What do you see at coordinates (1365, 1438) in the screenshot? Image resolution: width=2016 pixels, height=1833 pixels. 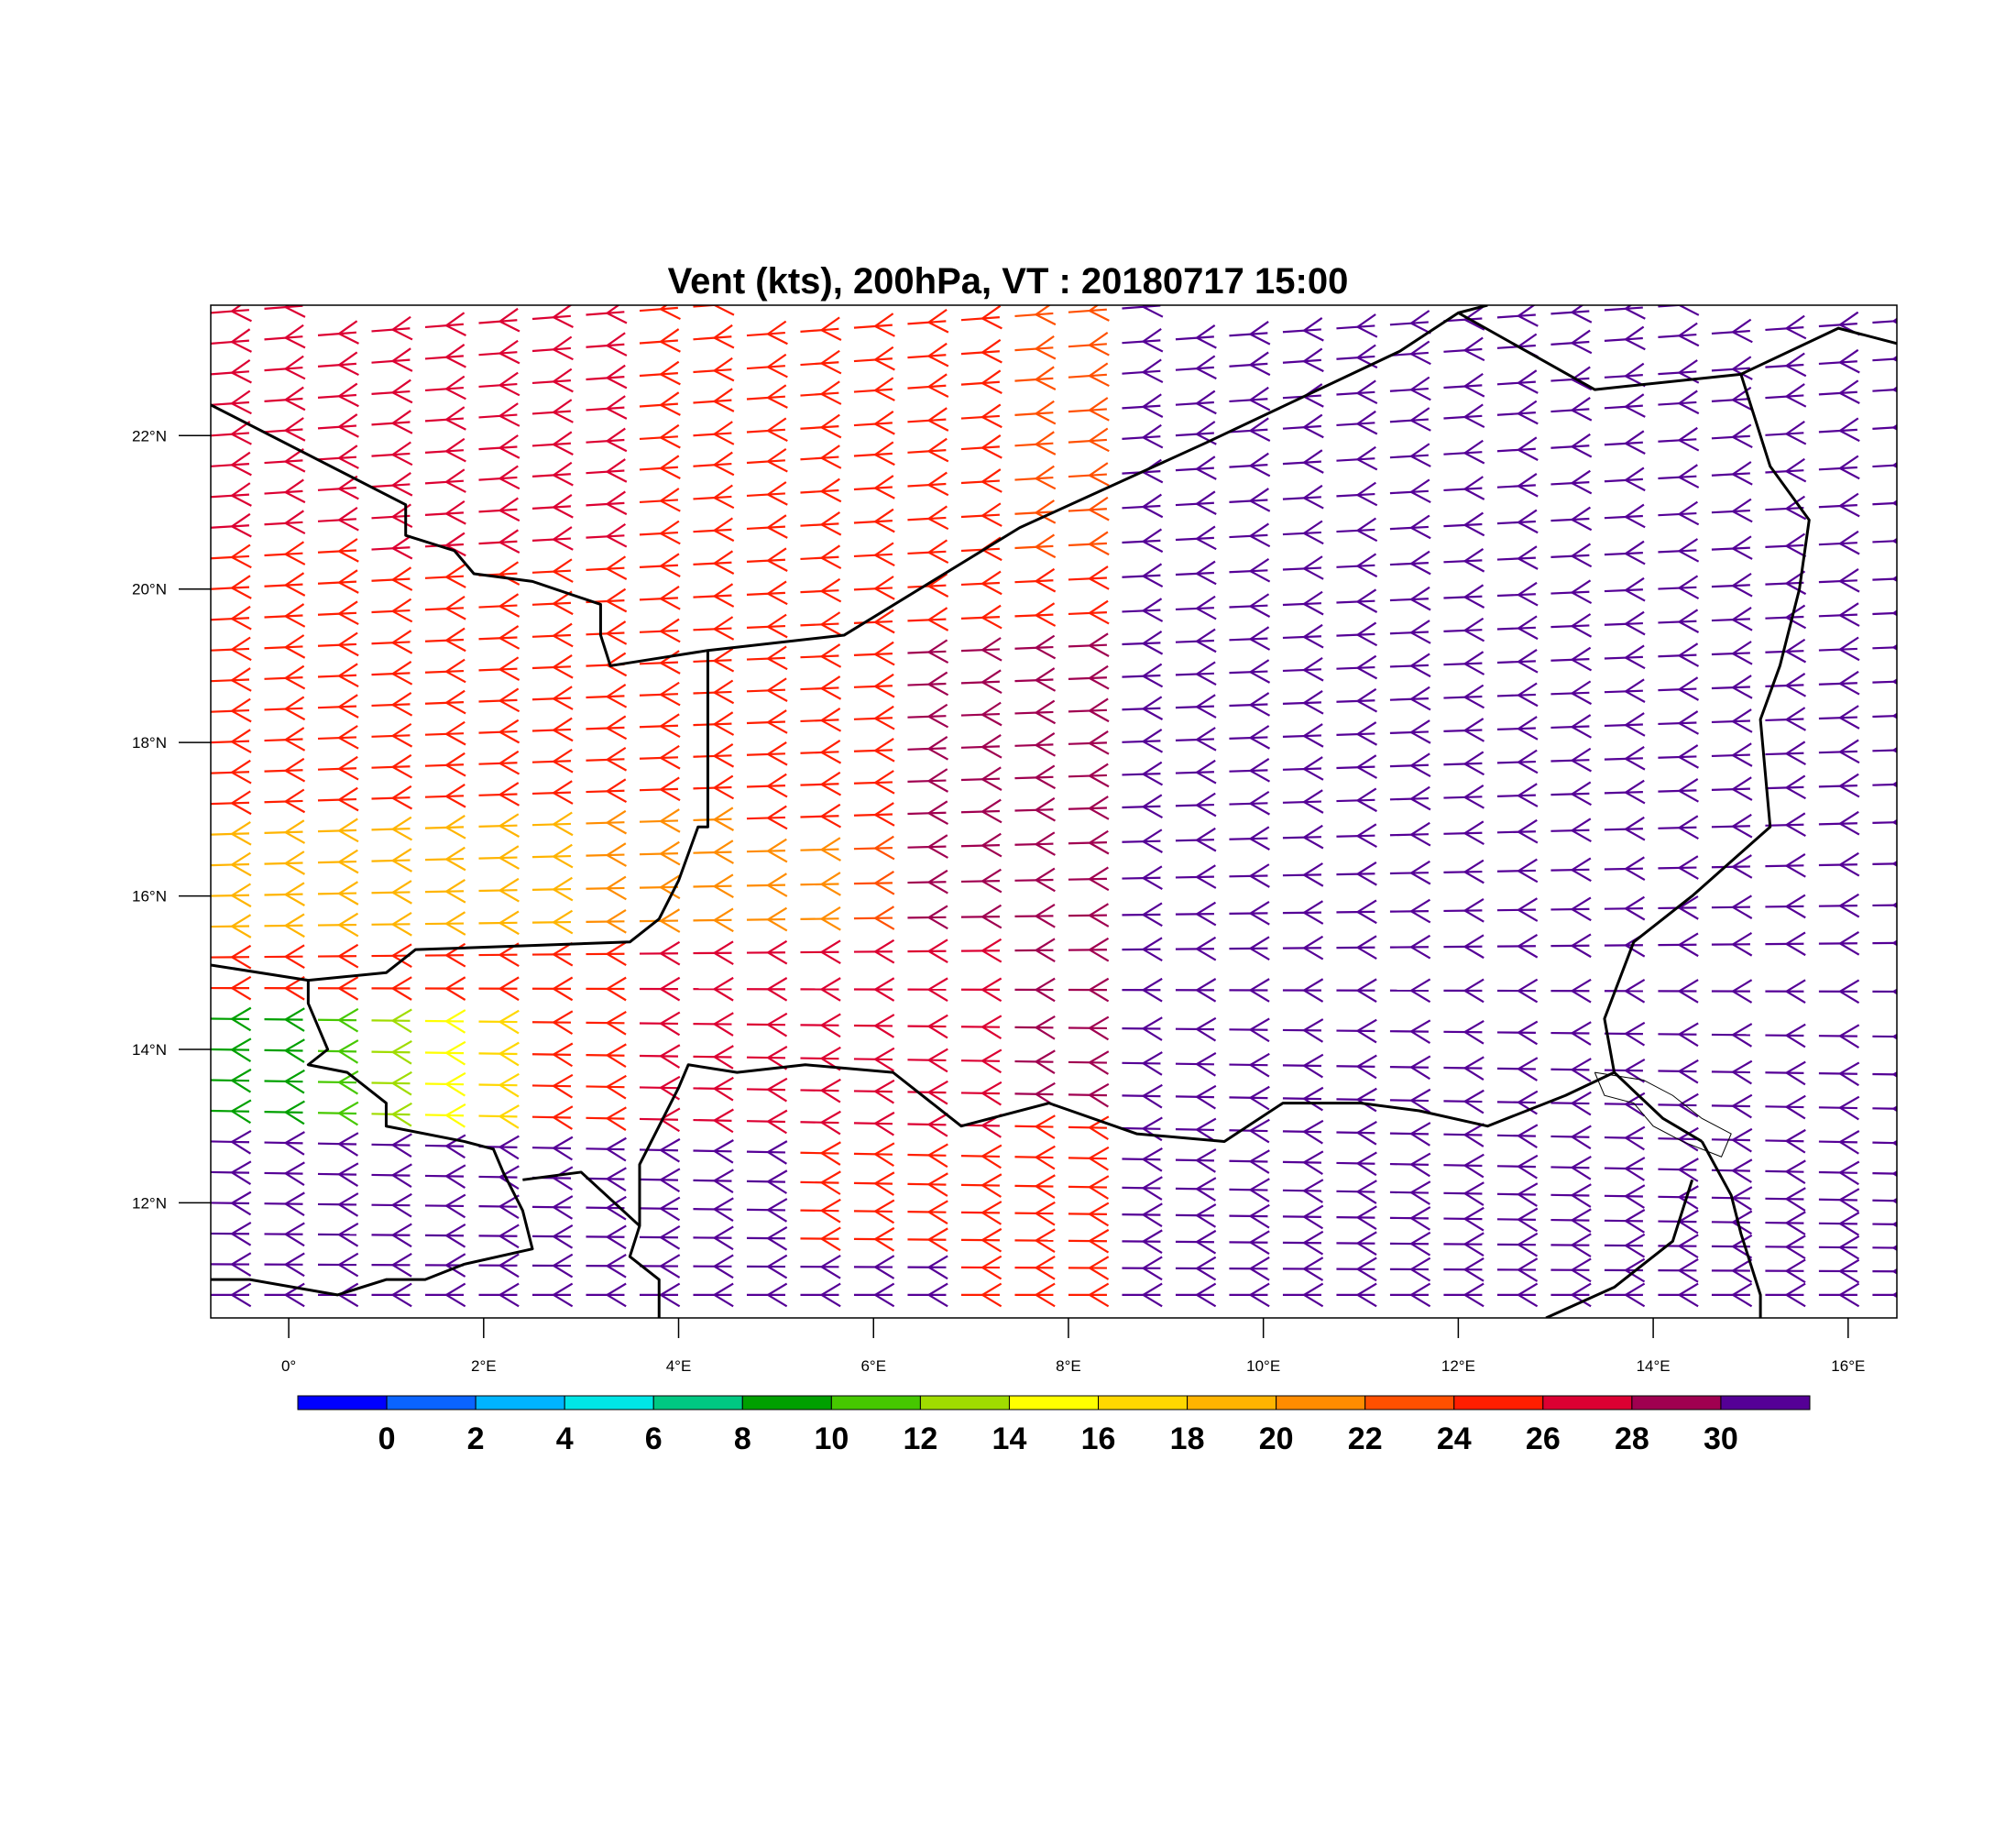 I see `colorbar-label: 22` at bounding box center [1365, 1438].